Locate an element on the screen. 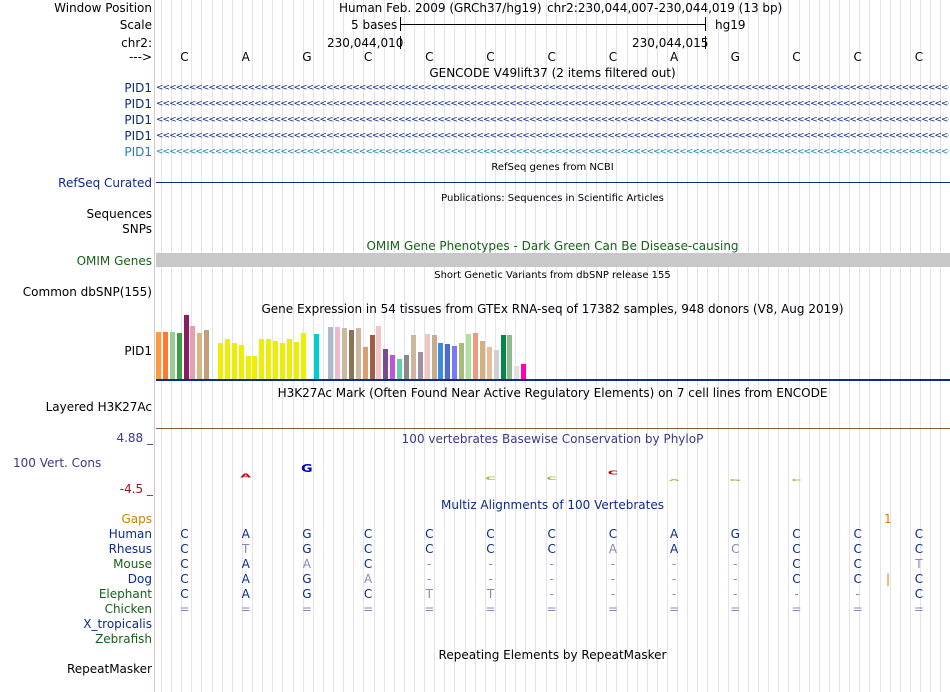  snps-label: SNPs is located at coordinates (137, 229).